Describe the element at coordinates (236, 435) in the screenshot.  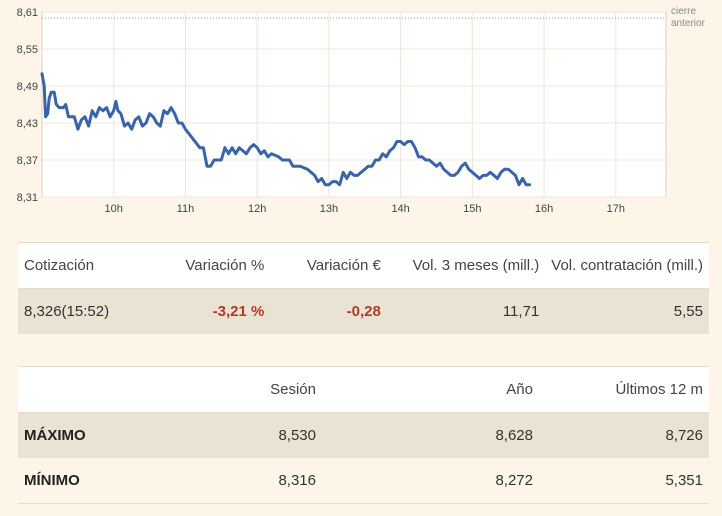
I see `cell-maximo-sesion: 8,530` at that location.